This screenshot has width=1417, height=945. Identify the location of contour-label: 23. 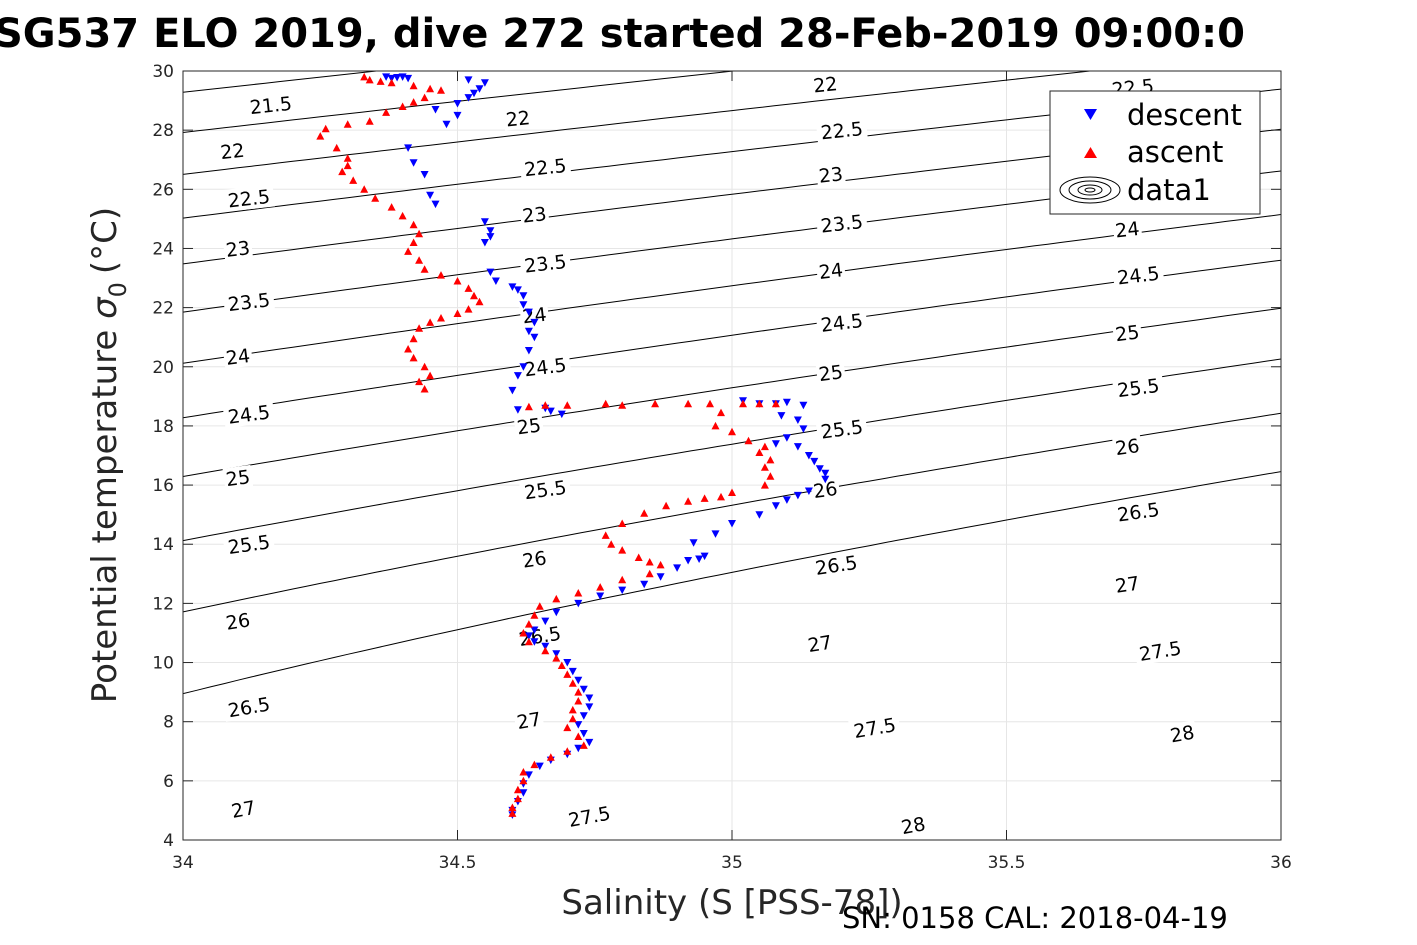
(534, 214).